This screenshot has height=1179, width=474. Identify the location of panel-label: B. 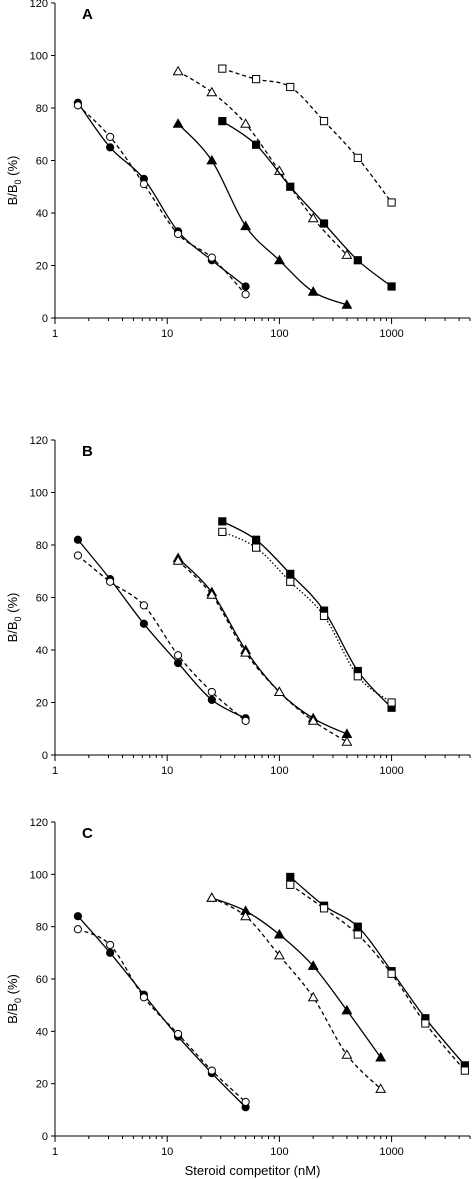
(87, 451).